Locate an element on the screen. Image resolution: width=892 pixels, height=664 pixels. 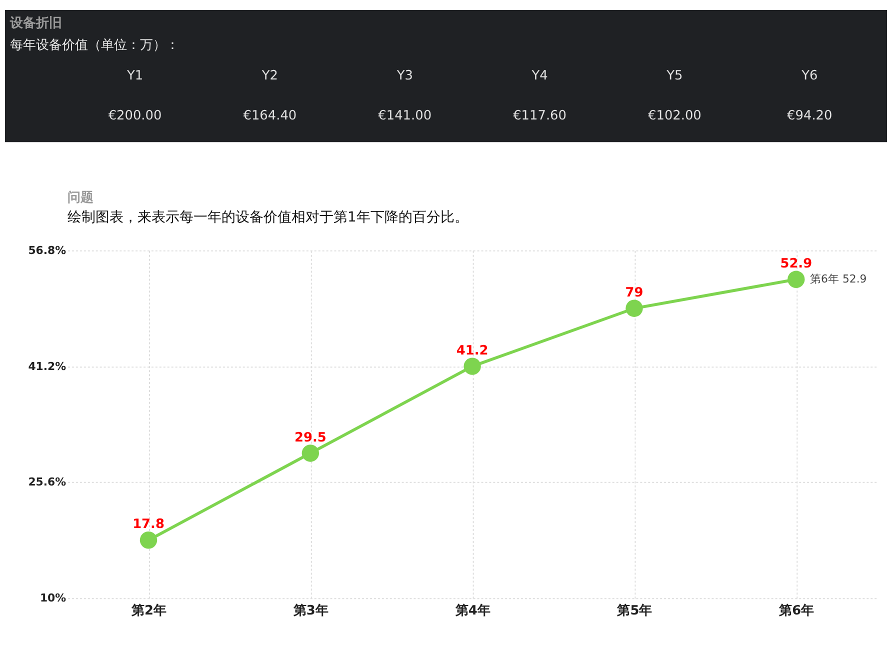
category-label: Y2 is located at coordinates (269, 76).